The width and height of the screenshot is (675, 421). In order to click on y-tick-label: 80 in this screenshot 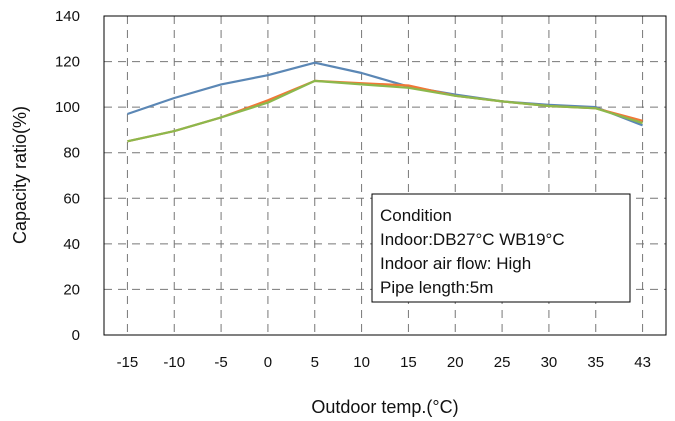, I will do `click(71, 153)`.